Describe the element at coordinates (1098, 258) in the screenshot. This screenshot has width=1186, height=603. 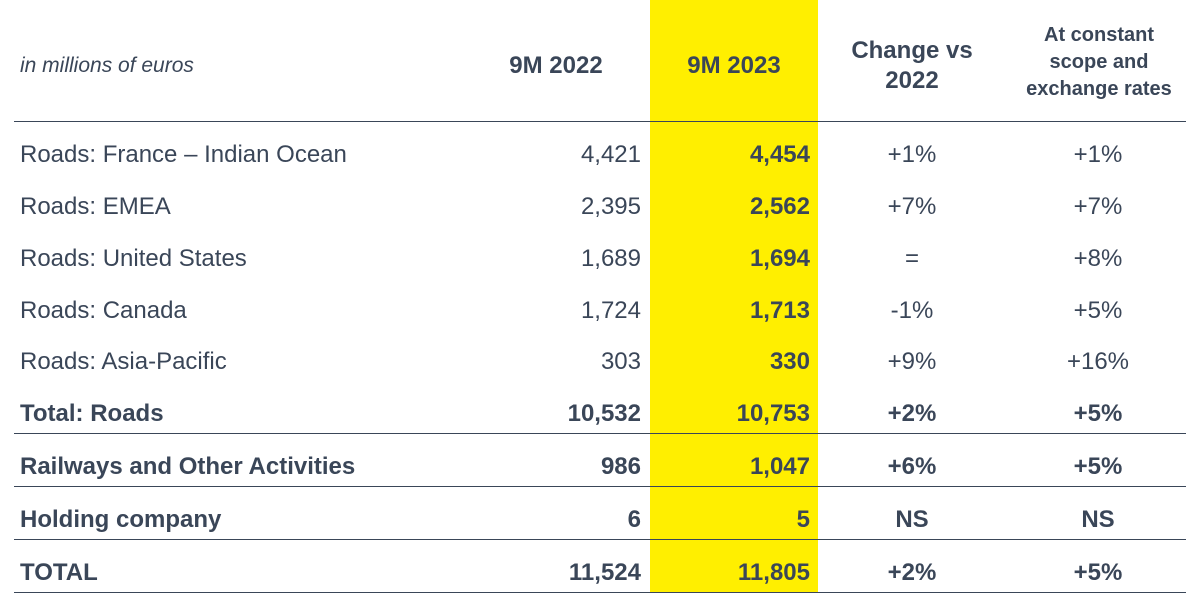
I see `row-constant: +8%` at that location.